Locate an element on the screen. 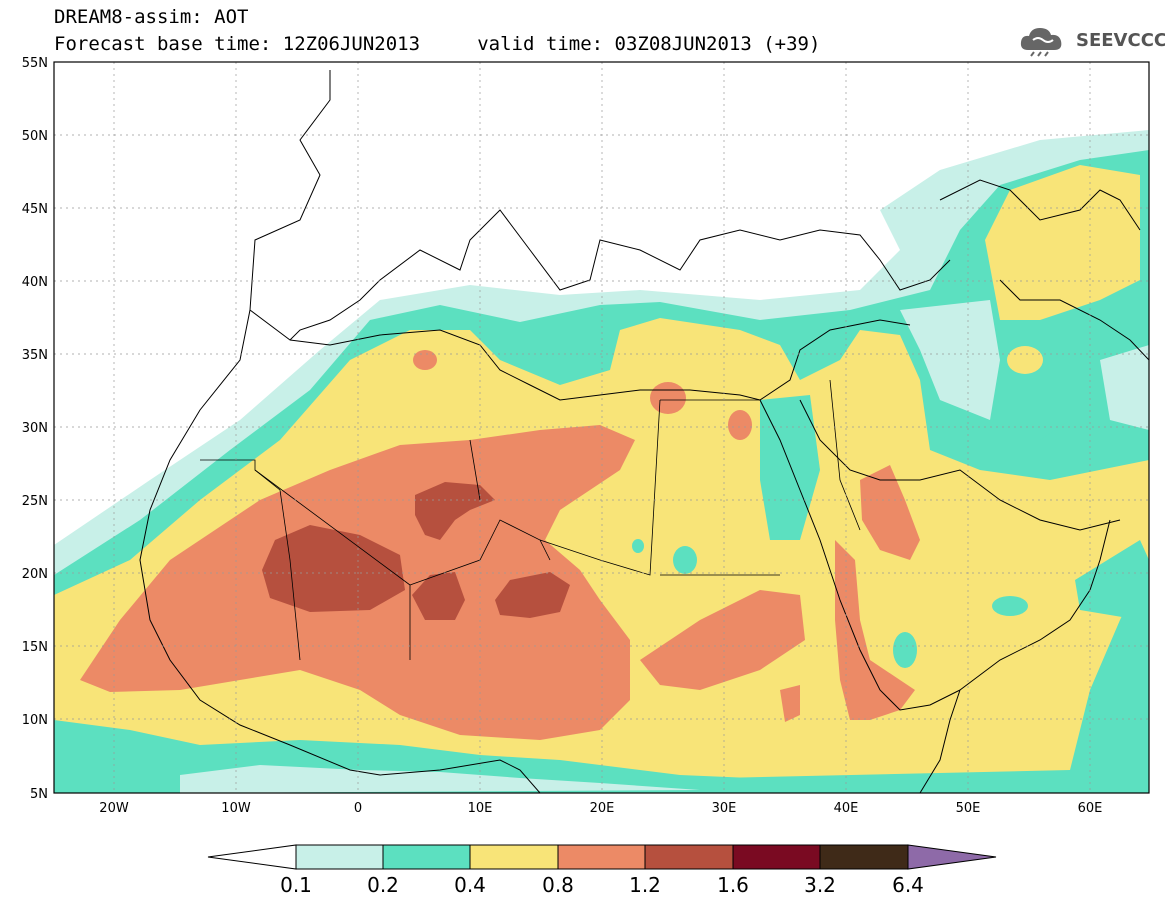 The width and height of the screenshot is (1165, 905). lat-label: 50N is located at coordinates (35, 136).